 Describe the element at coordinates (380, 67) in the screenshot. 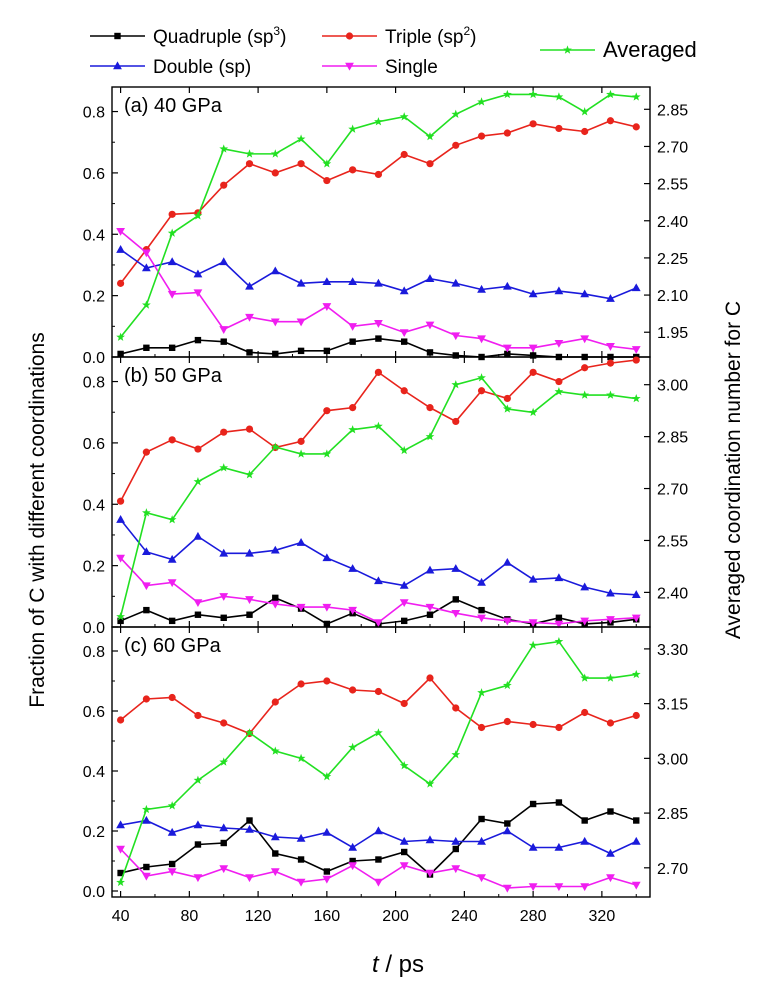

I see `legend-item-single: Single` at that location.